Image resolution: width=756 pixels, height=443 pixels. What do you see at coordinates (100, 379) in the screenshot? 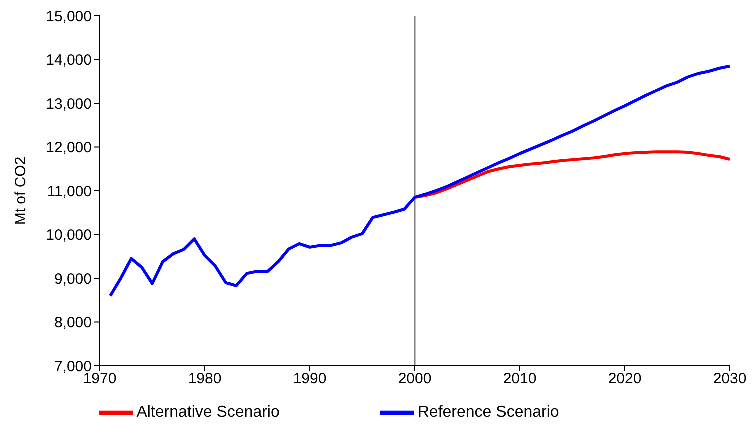
I see `x-tick-label: 1970` at bounding box center [100, 379].